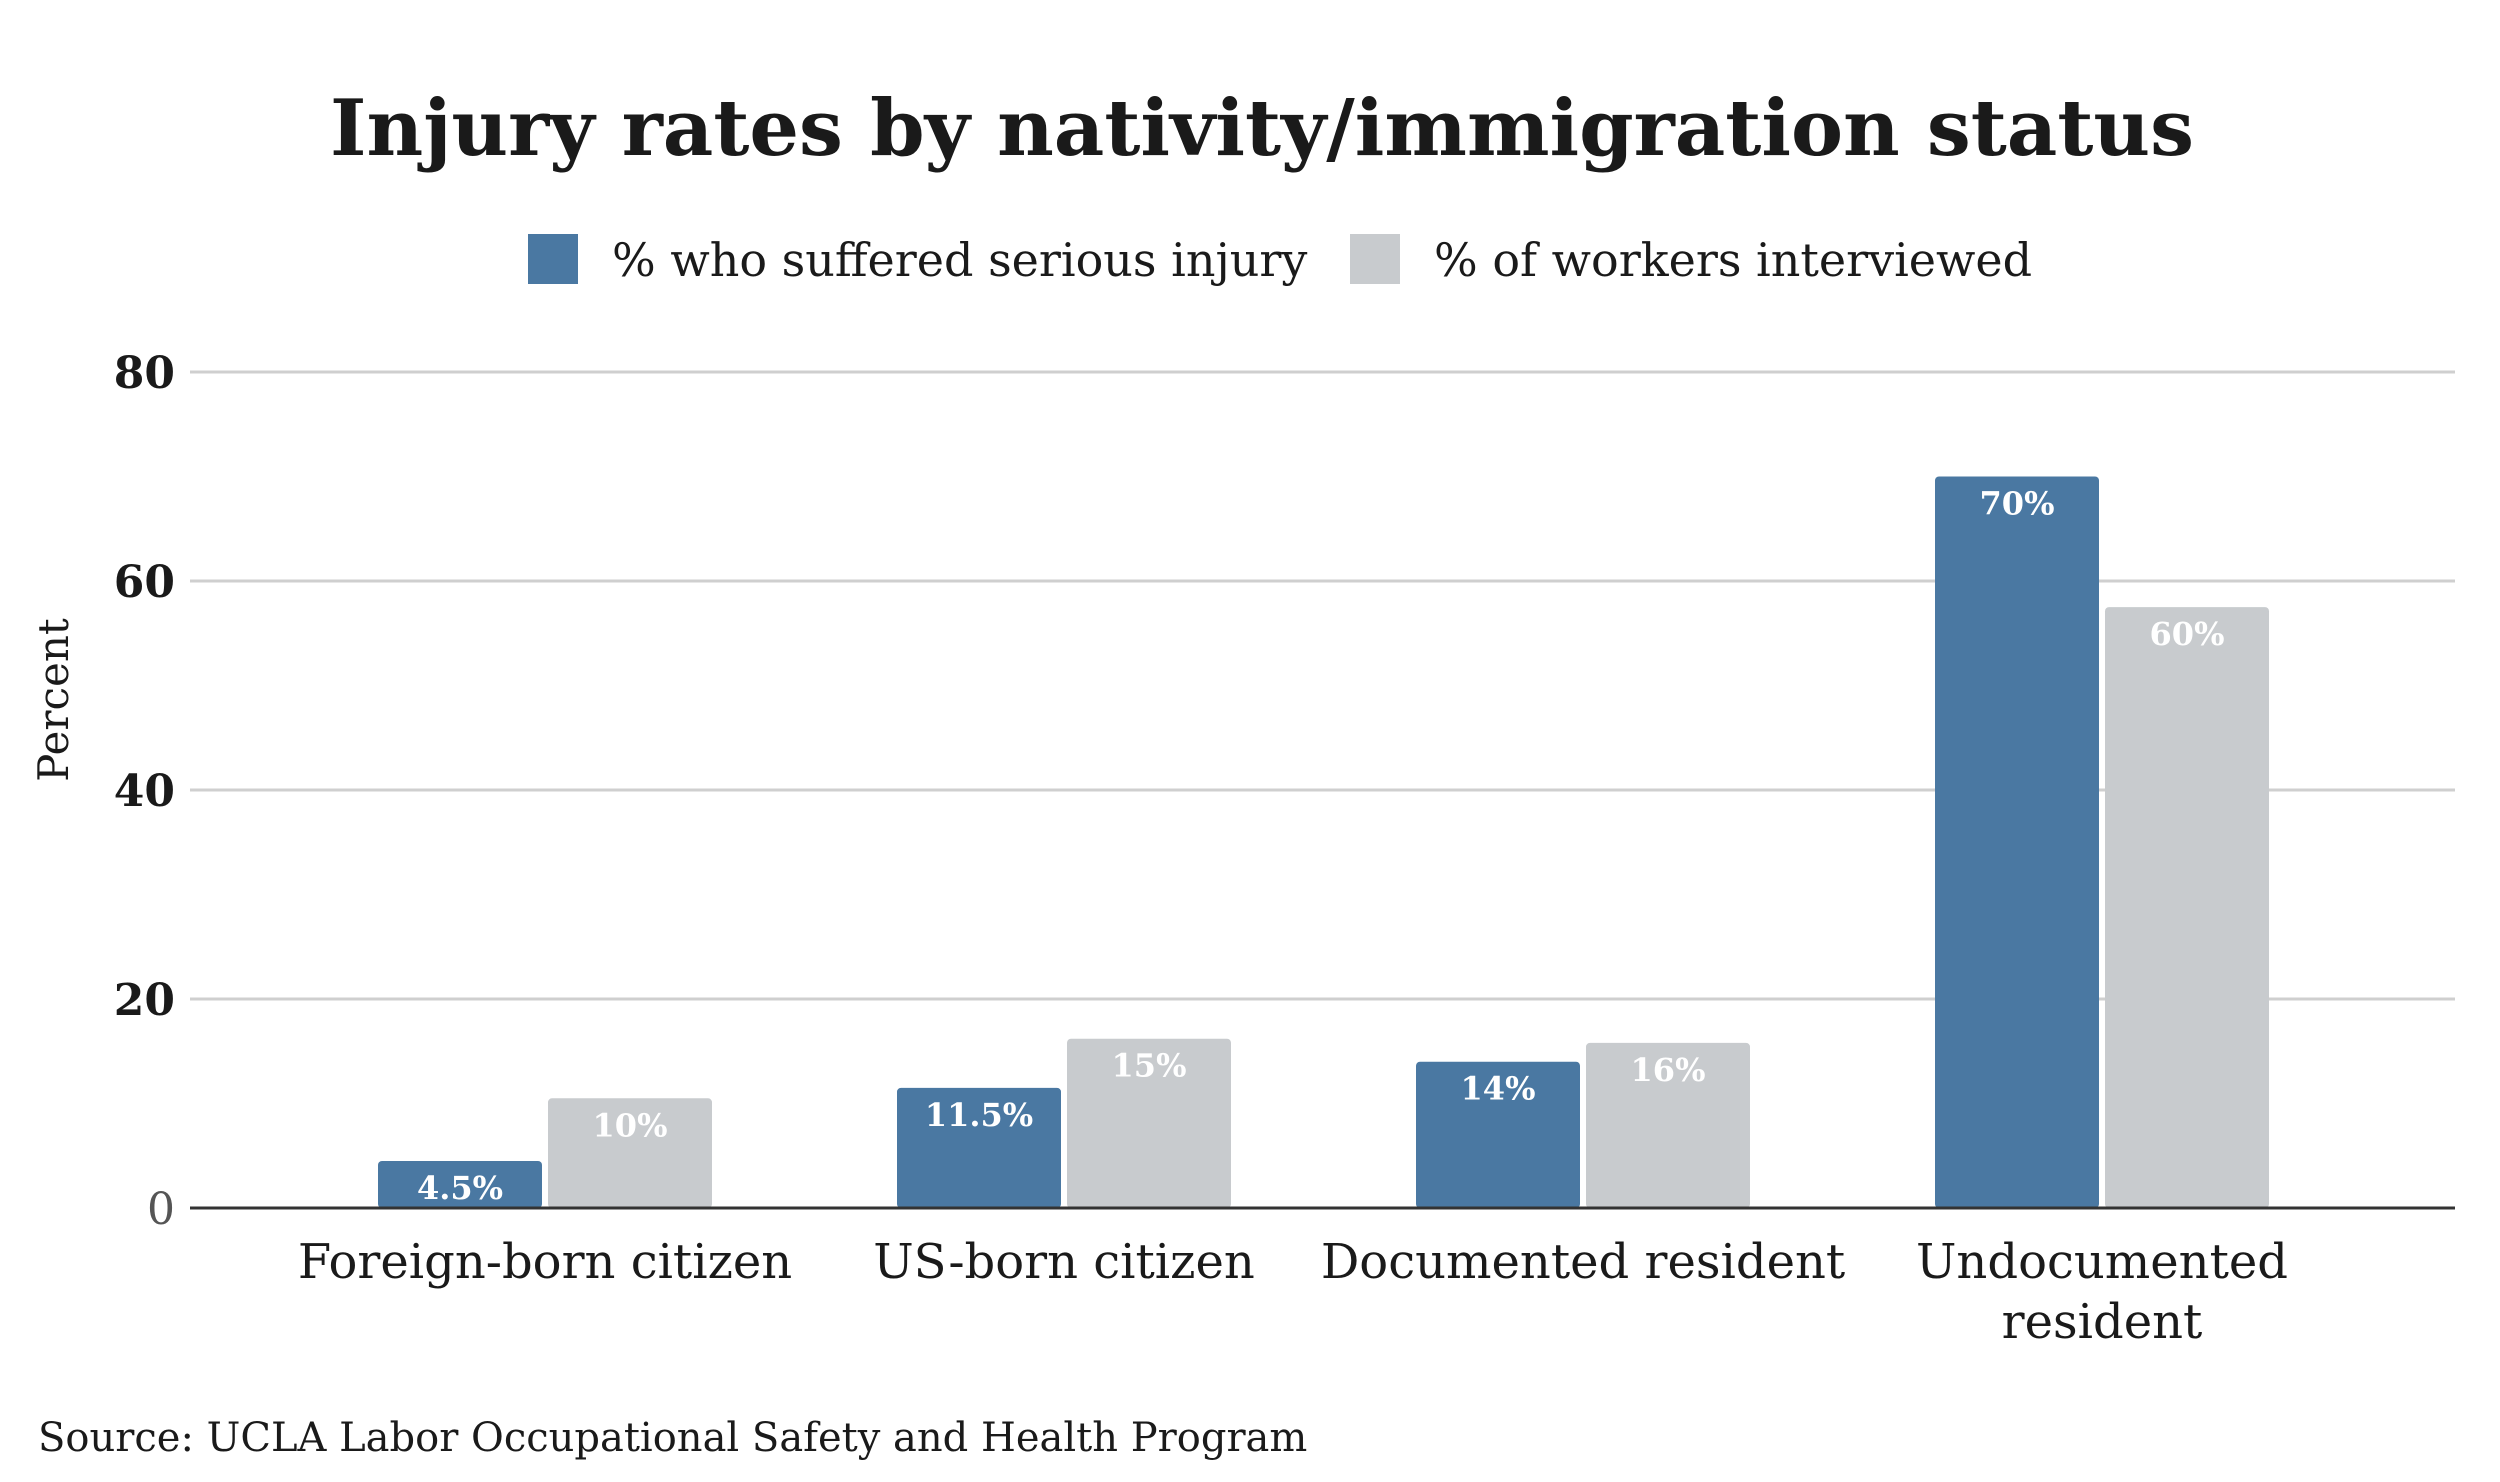 This screenshot has height=1482, width=2500. I want to click on y-tick-label-60: 60, so click(144, 582).